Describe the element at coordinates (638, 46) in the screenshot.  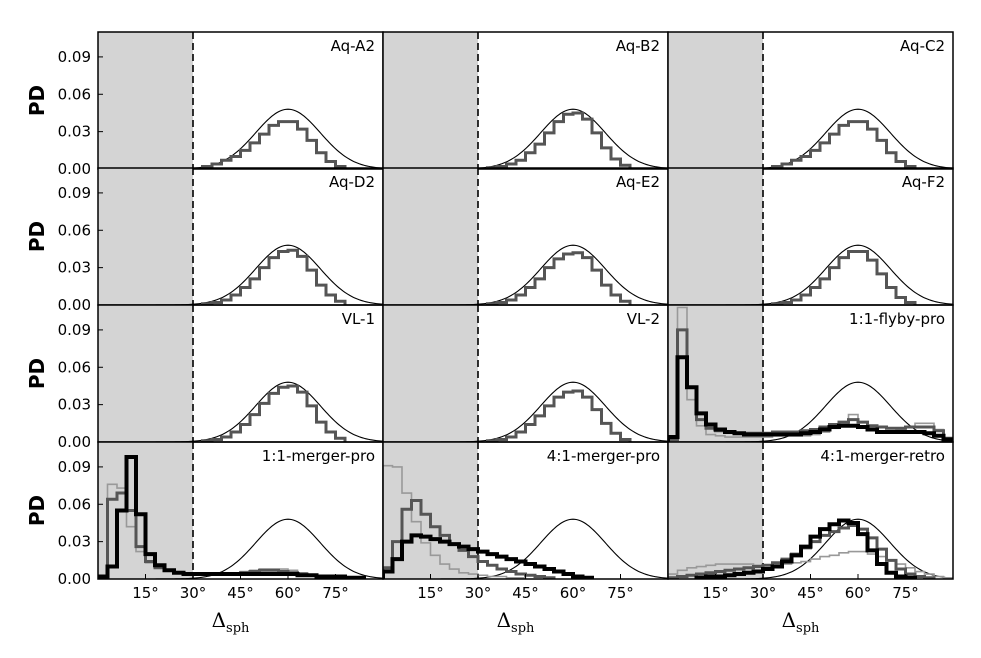
I see `panel-label: Aq-B2` at that location.